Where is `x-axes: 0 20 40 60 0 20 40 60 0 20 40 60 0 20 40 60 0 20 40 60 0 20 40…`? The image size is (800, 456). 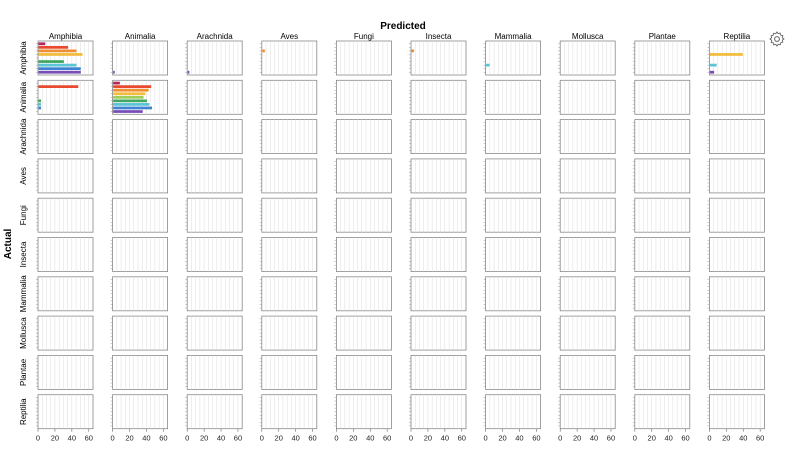
x-axes: 0 20 40 60 0 20 40 60 0 20 40 60 0 20 40 60 0 20 40 60 0 20 40… is located at coordinates (400, 435).